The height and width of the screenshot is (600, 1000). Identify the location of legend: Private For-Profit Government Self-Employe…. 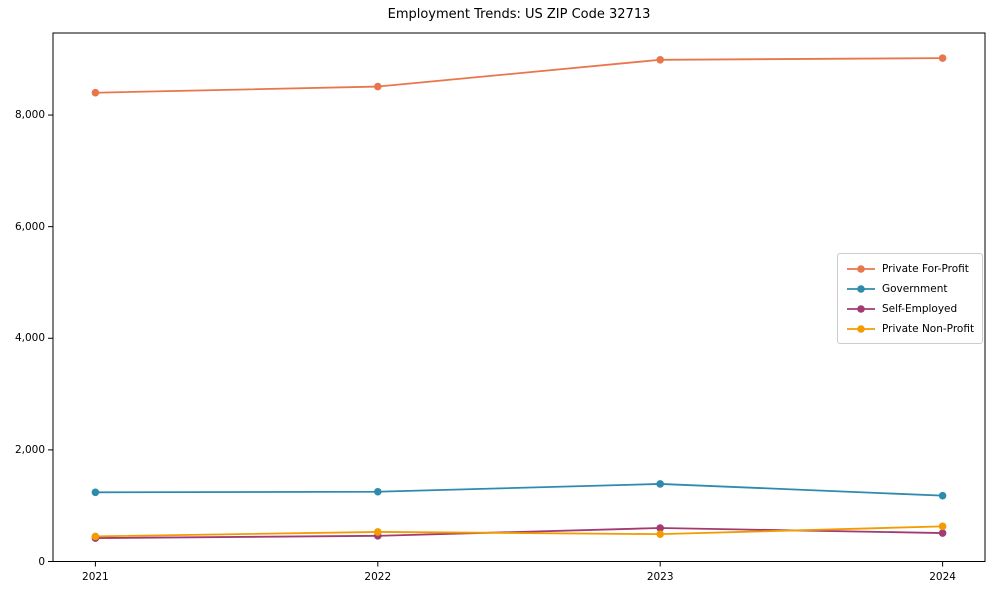
(910, 298).